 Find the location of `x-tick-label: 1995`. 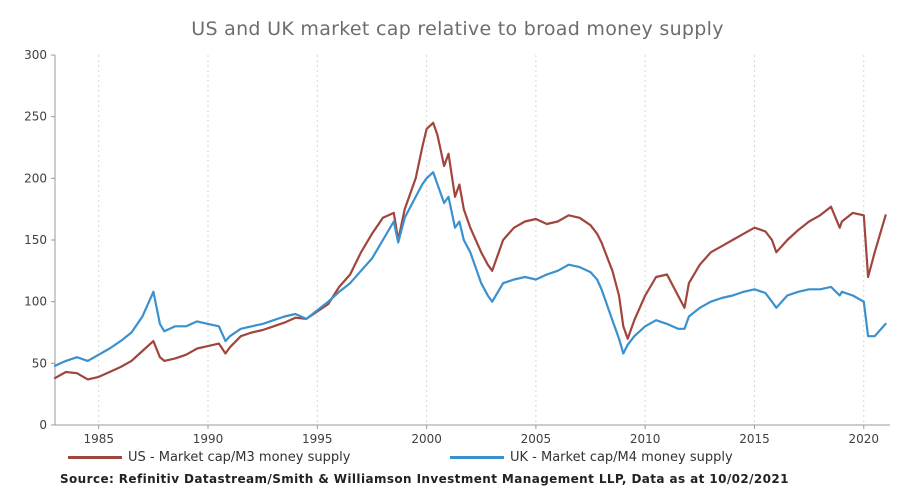

x-tick-label: 1995 is located at coordinates (317, 439).